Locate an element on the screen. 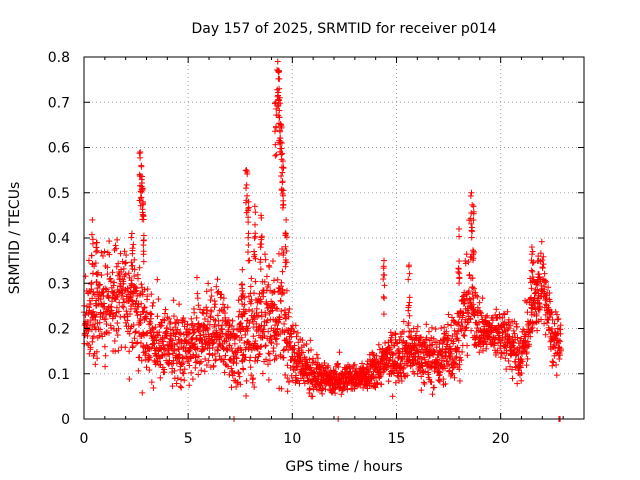 The width and height of the screenshot is (640, 480). x-tick-labels: 0 5 10 15 20 is located at coordinates (295, 439).